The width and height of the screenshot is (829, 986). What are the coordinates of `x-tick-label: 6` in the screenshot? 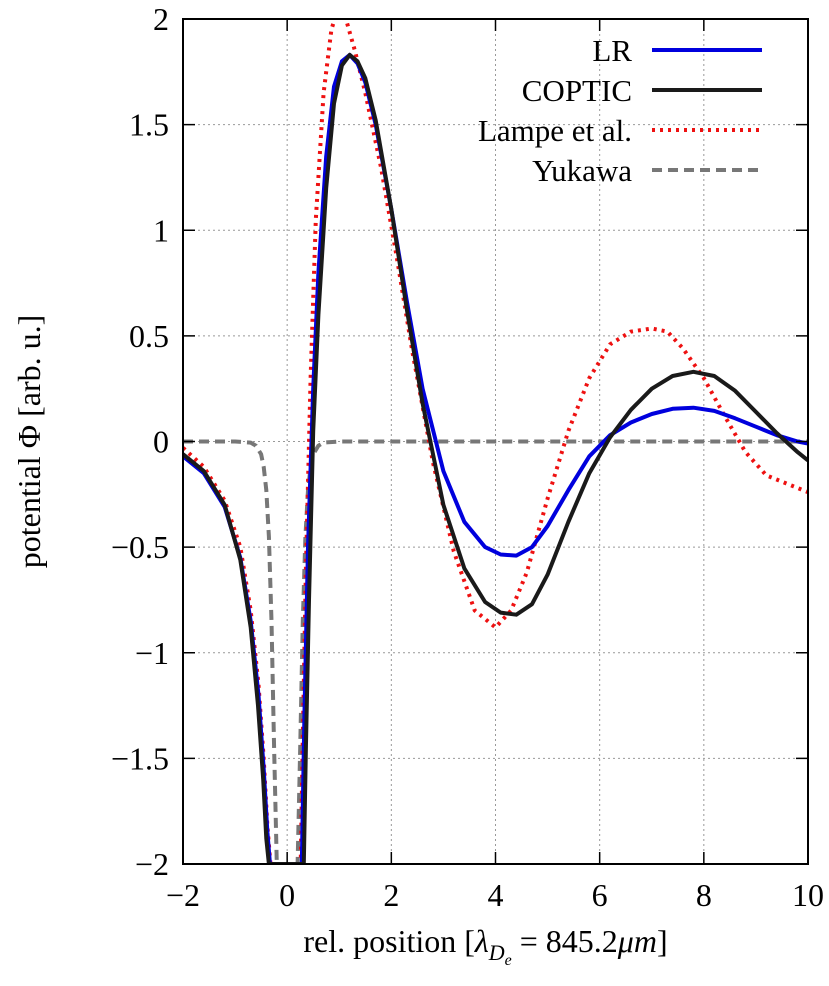 It's located at (600, 895).